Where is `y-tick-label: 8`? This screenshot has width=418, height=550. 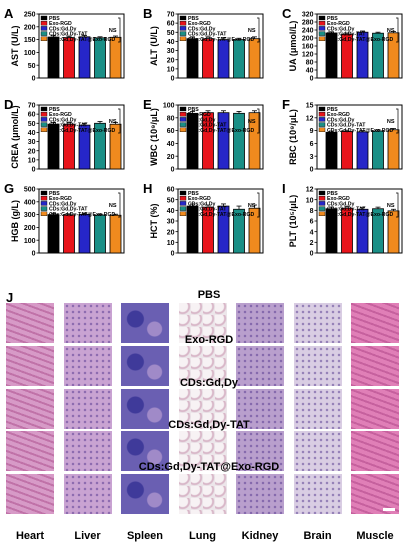 y-tick-label: 8 is located at coordinates (312, 211).